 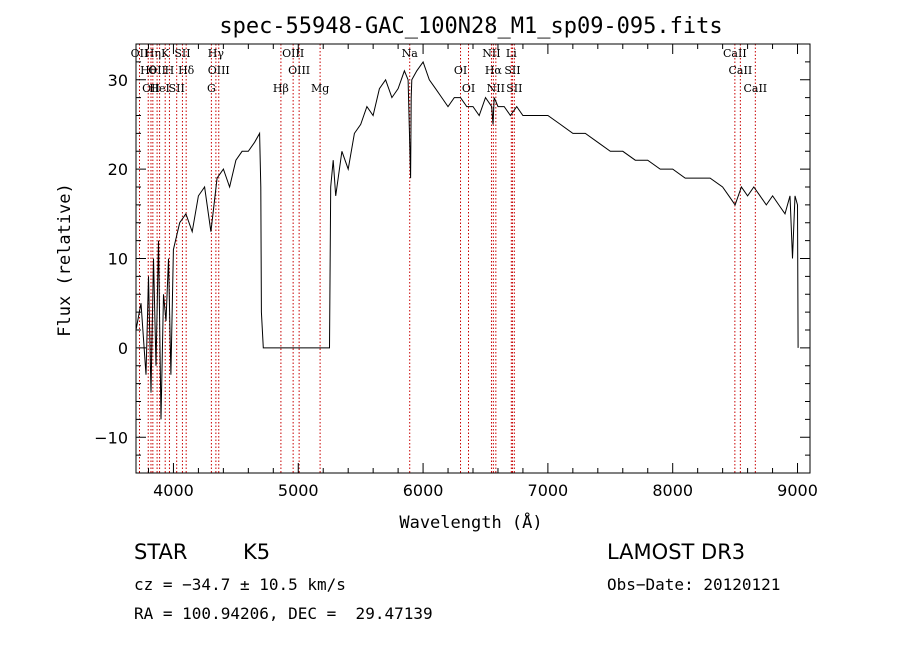 What do you see at coordinates (153, 53) in the screenshot?
I see `line-label-hη: Hη` at bounding box center [153, 53].